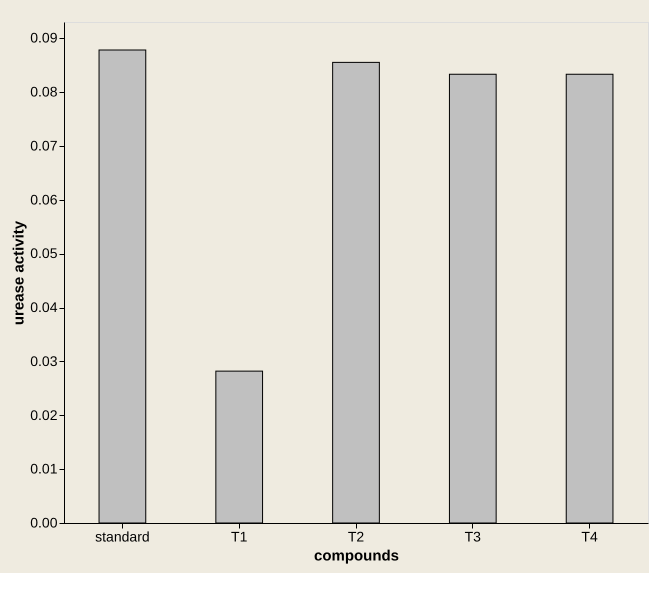  Describe the element at coordinates (44, 522) in the screenshot. I see `y-tick-label: 0.00` at that location.